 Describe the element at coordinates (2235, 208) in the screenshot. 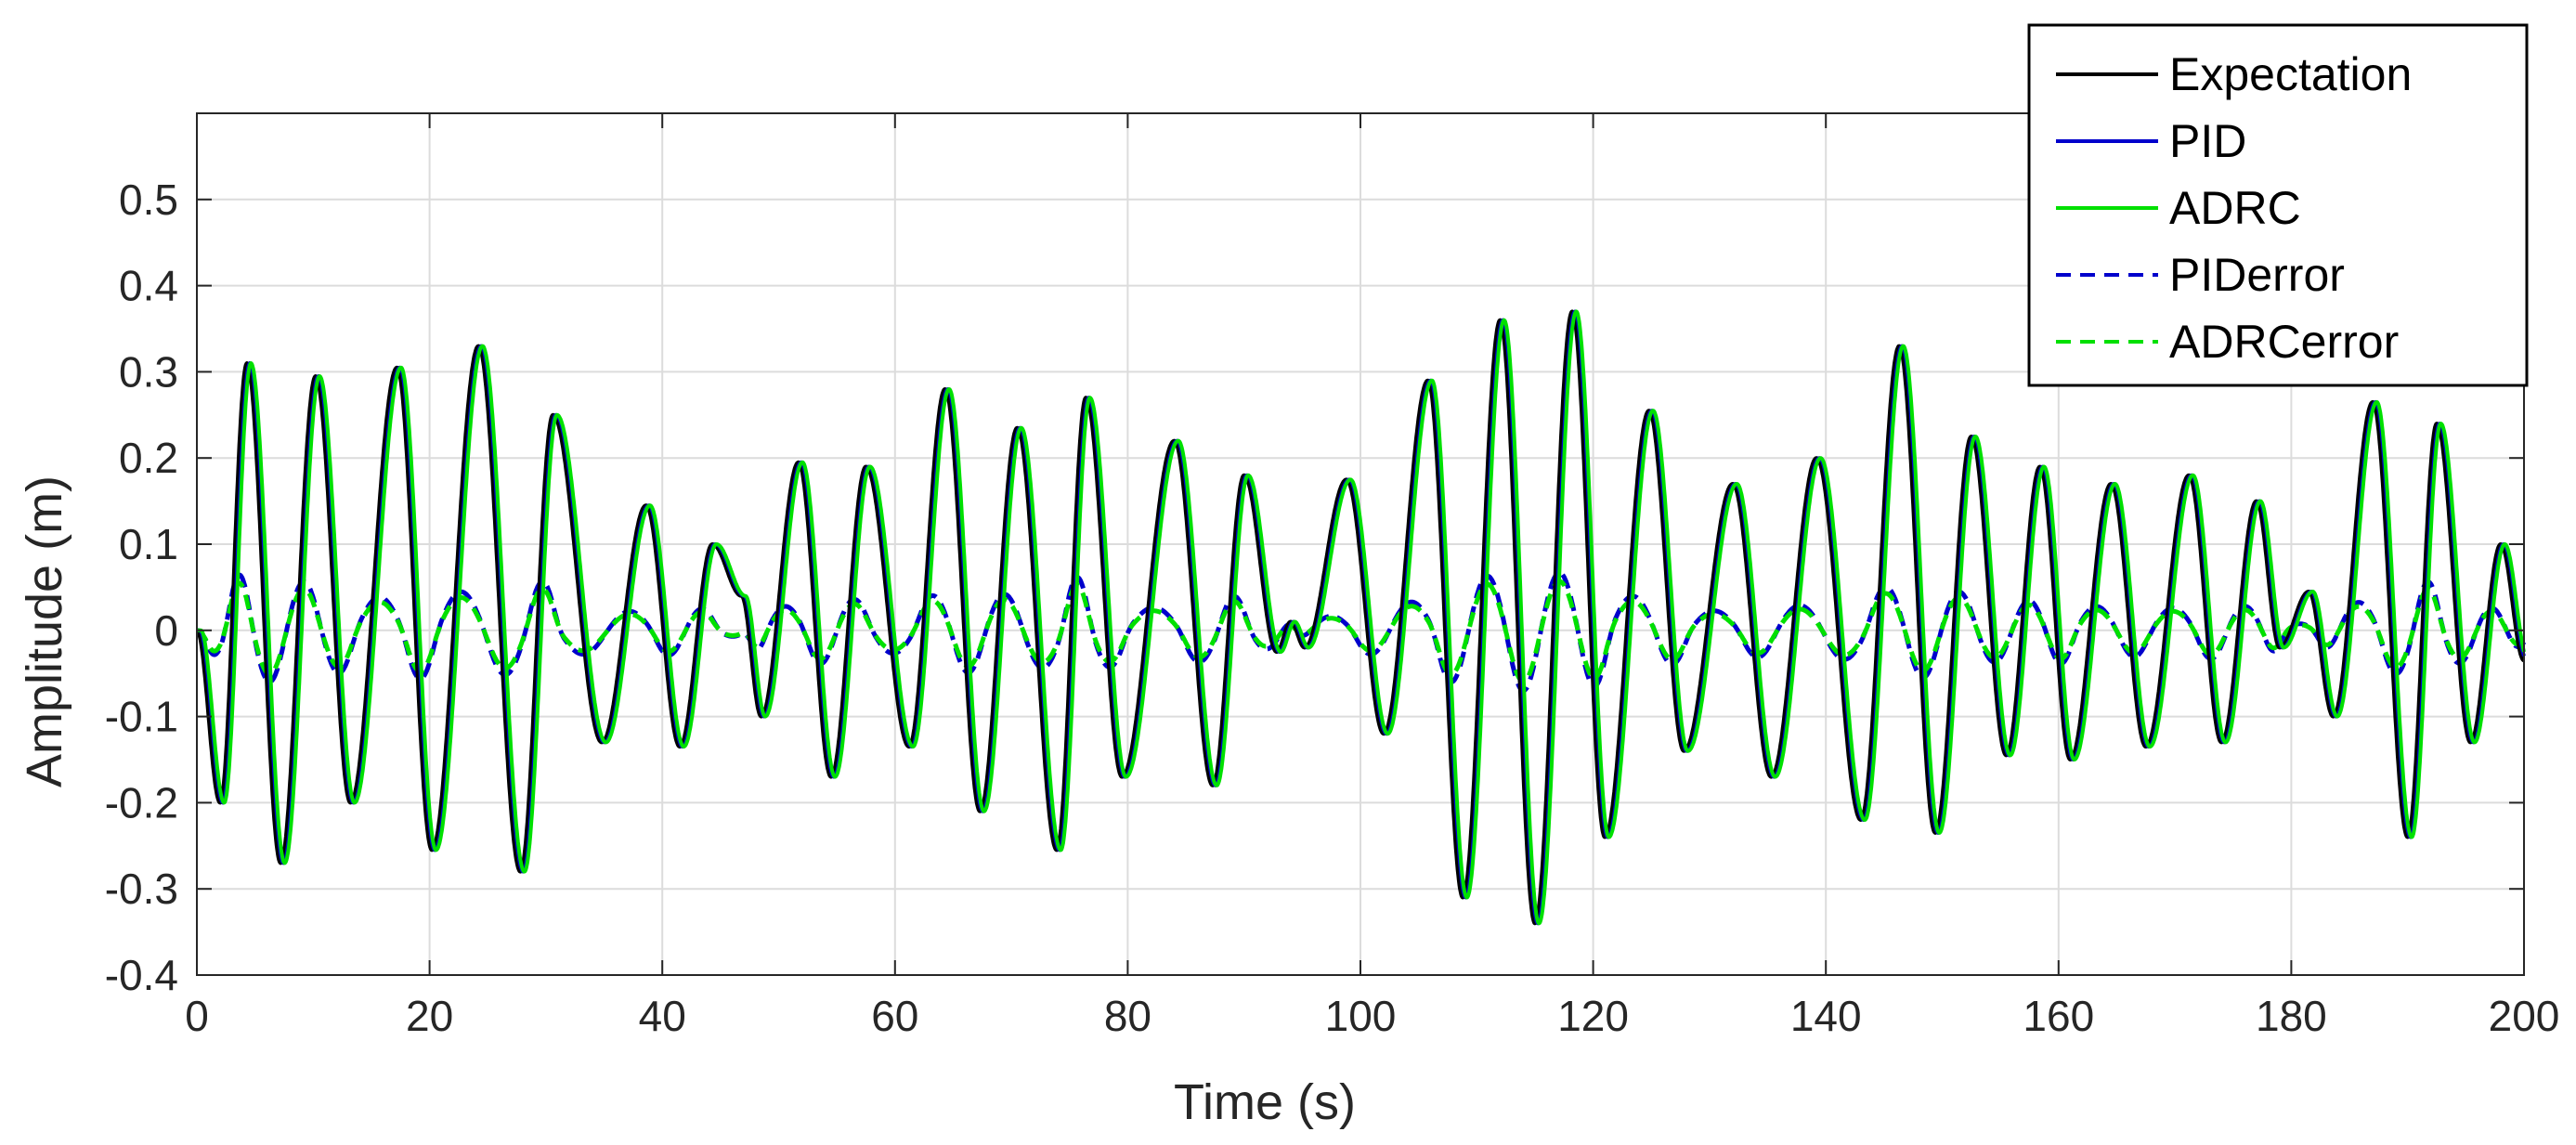

I see `legend-label-adrc: ADRC` at that location.